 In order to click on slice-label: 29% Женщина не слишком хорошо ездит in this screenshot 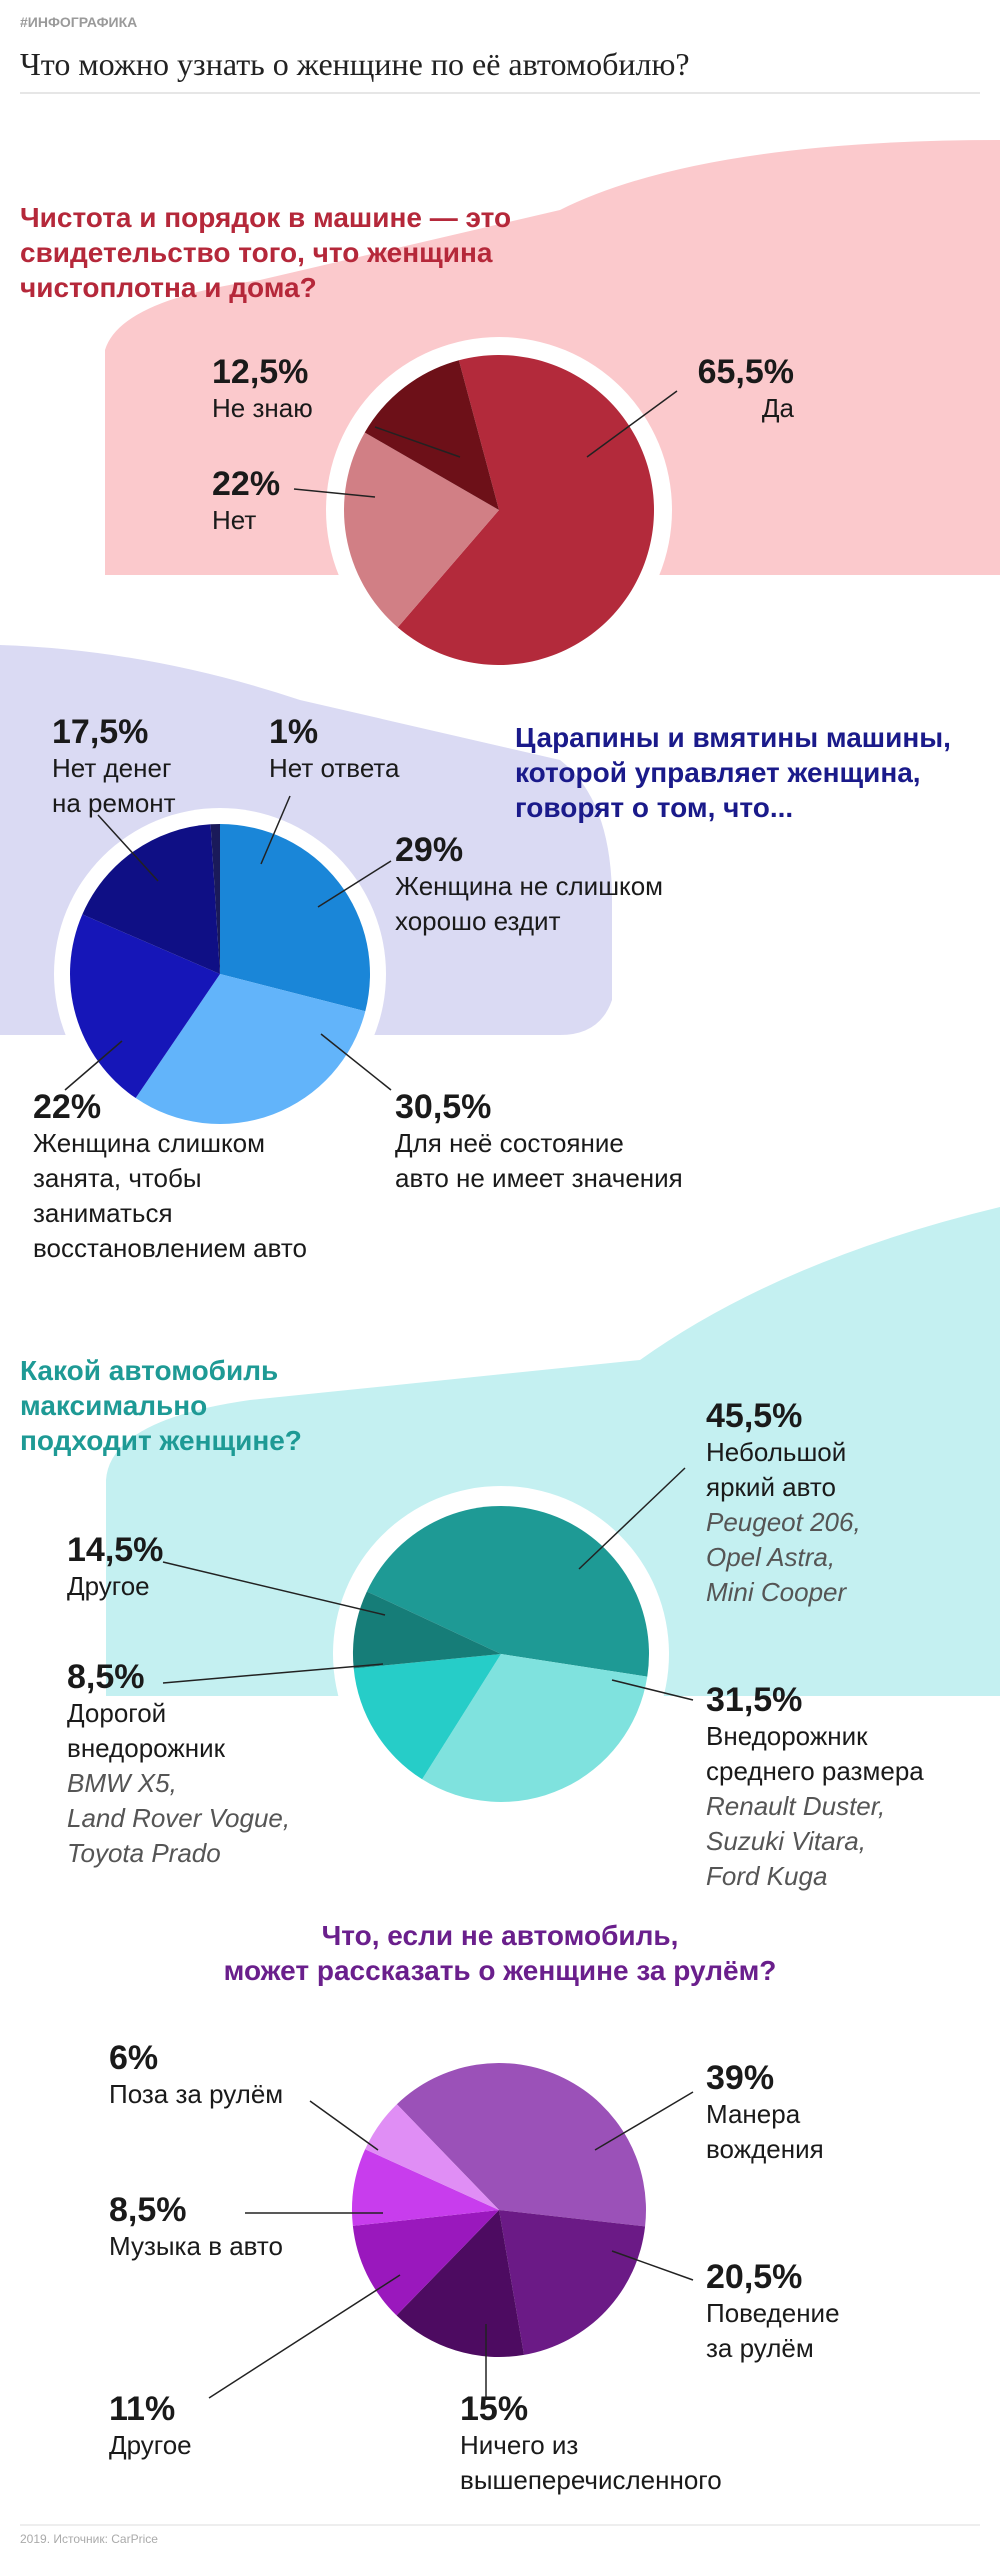, I will do `click(529, 885)`.